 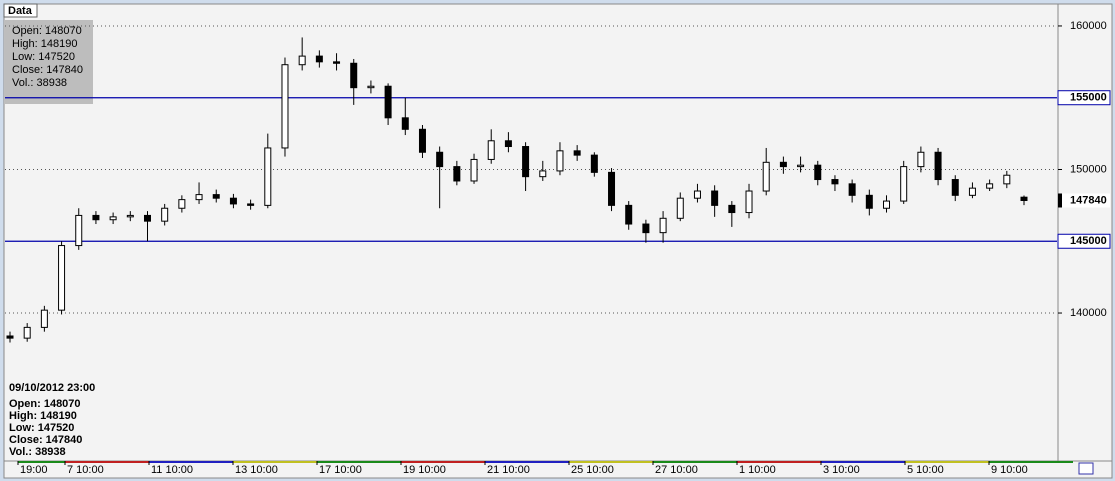 What do you see at coordinates (592, 470) in the screenshot?
I see `x-tick-label: 25 10:00` at bounding box center [592, 470].